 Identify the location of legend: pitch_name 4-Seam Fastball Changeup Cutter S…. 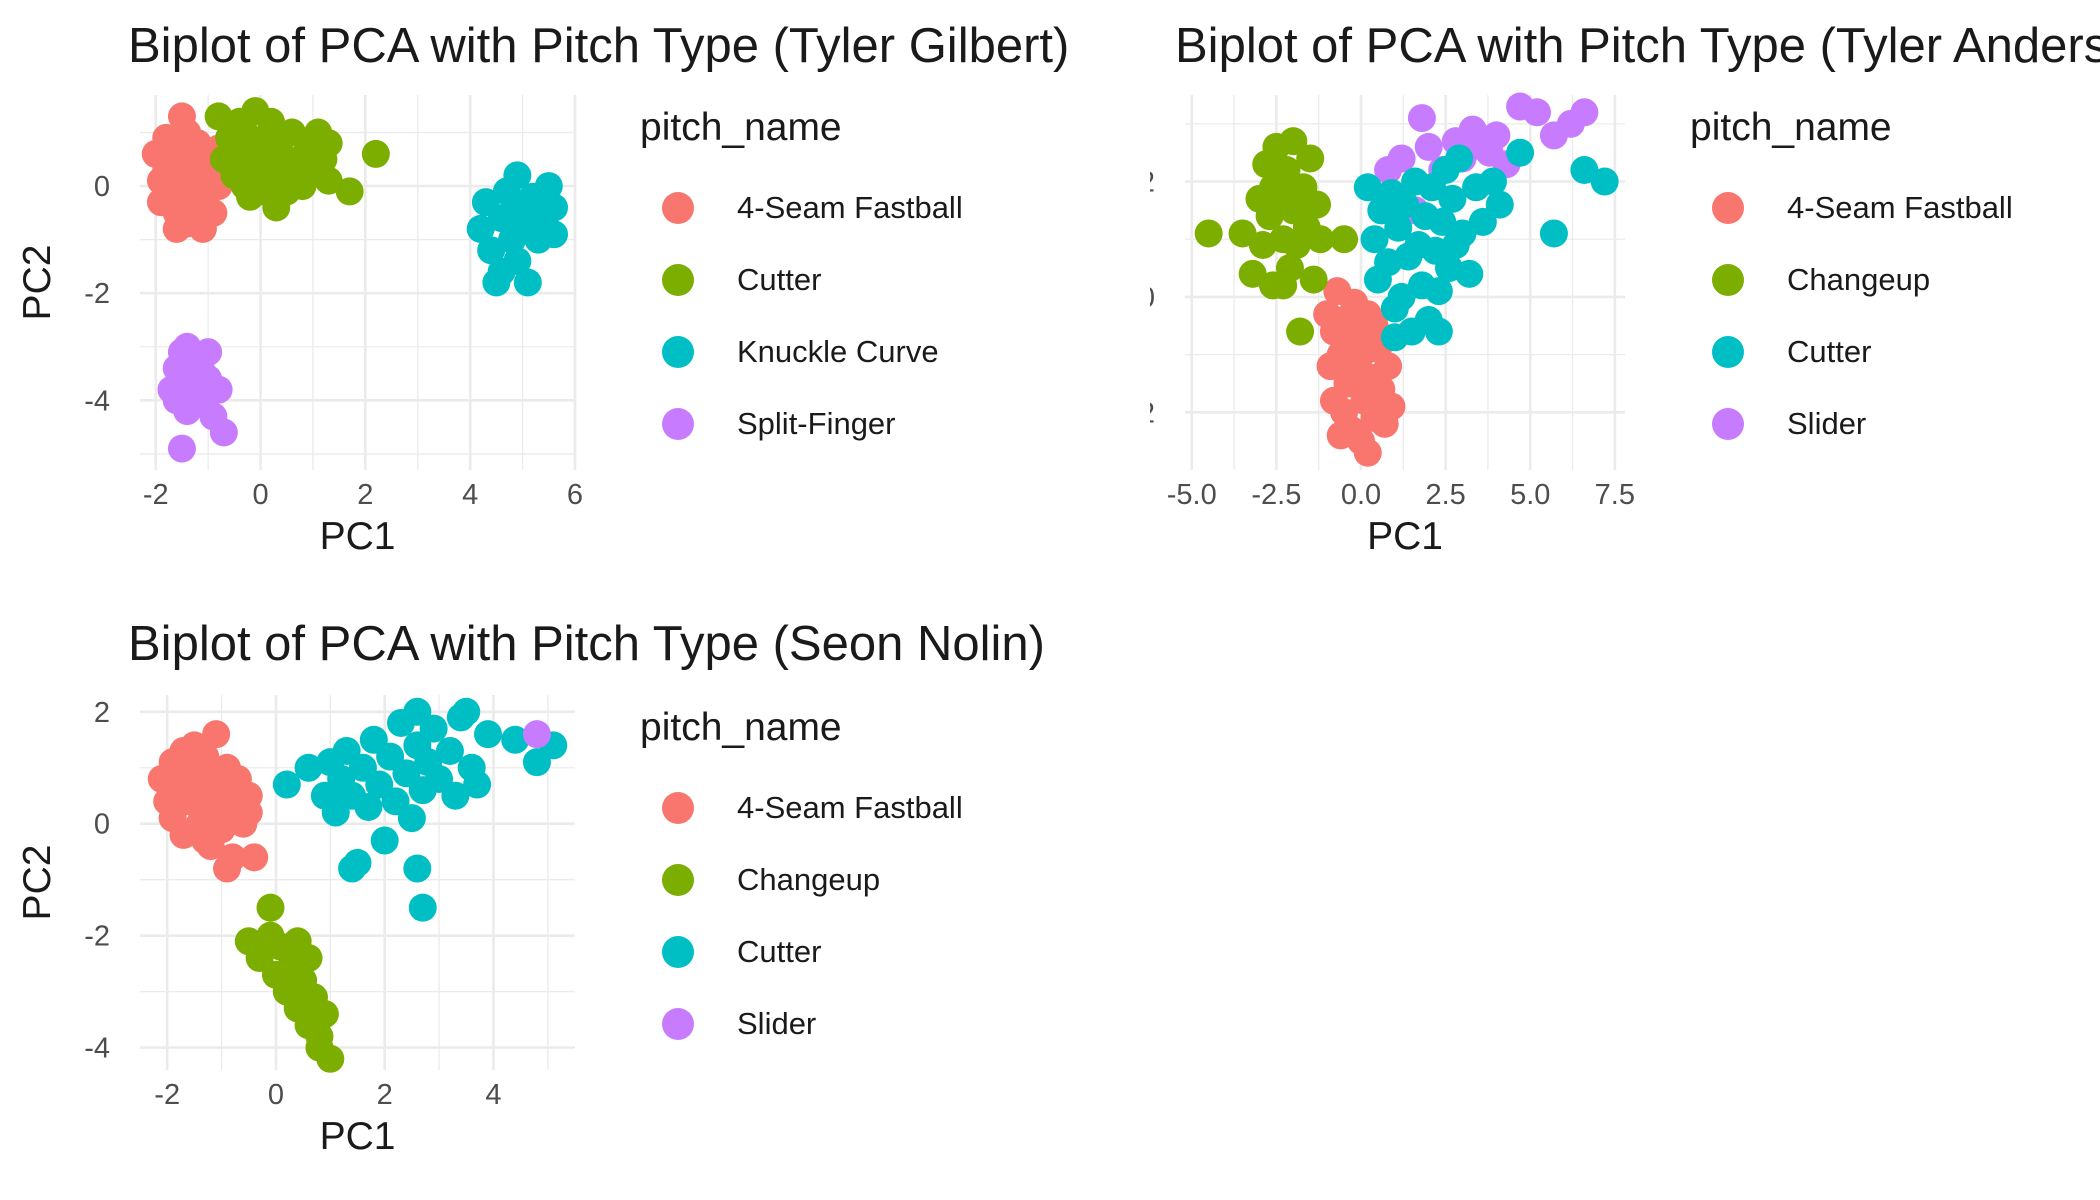
(801, 873).